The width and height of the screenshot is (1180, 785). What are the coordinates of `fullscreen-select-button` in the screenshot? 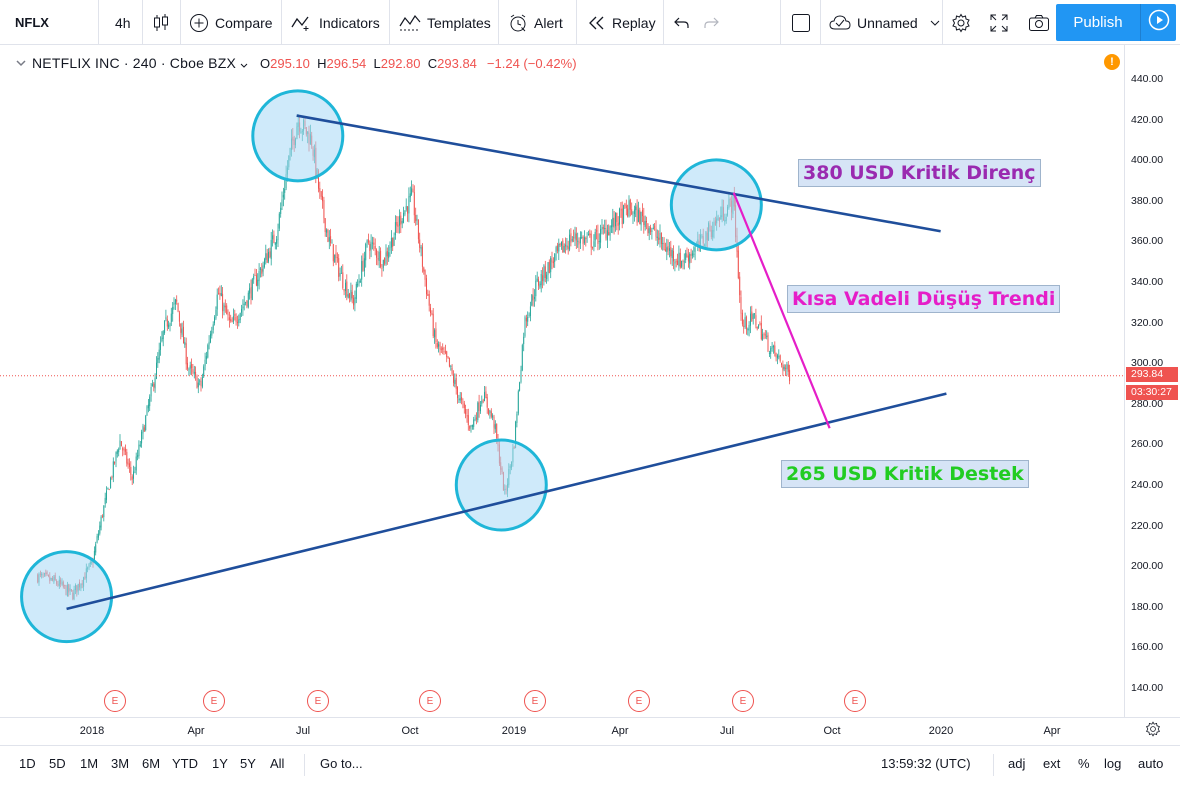 It's located at (801, 22).